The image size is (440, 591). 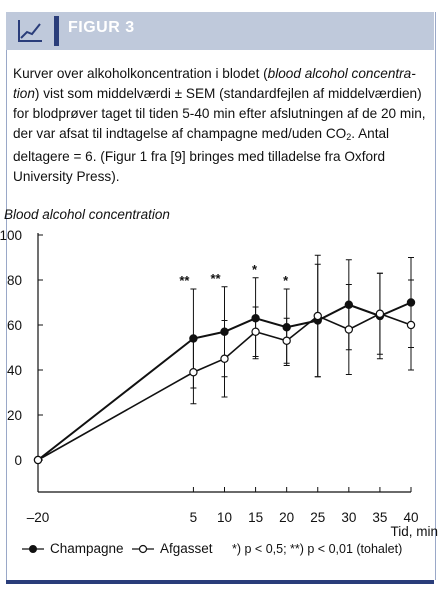 I want to click on legend-label-afgasset: Afgasset, so click(x=186, y=548).